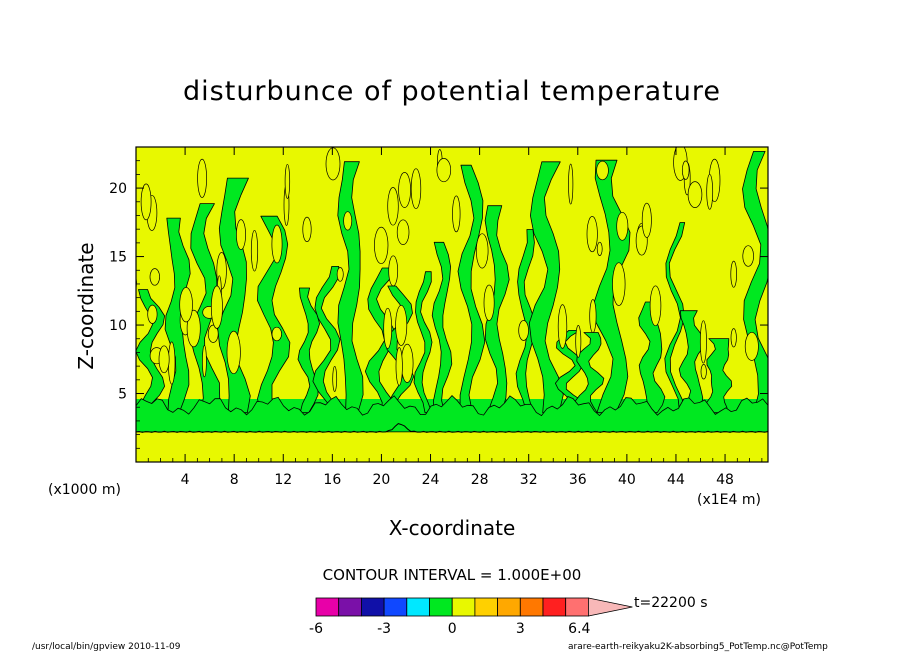 This screenshot has height=654, width=904. What do you see at coordinates (452, 91) in the screenshot?
I see `chart-title: disturbunce of potential temperature` at bounding box center [452, 91].